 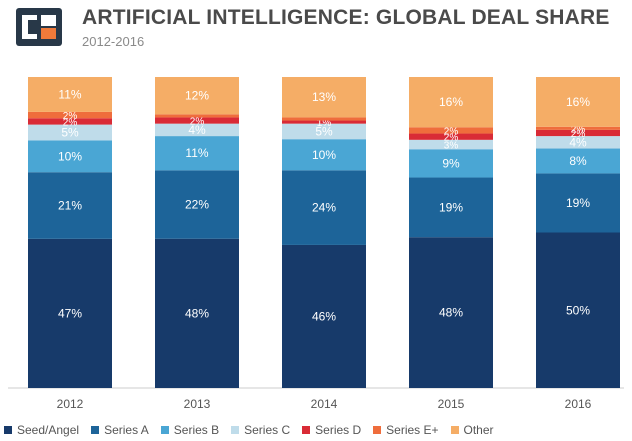 I want to click on legend-label: Series E+, so click(x=412, y=430).